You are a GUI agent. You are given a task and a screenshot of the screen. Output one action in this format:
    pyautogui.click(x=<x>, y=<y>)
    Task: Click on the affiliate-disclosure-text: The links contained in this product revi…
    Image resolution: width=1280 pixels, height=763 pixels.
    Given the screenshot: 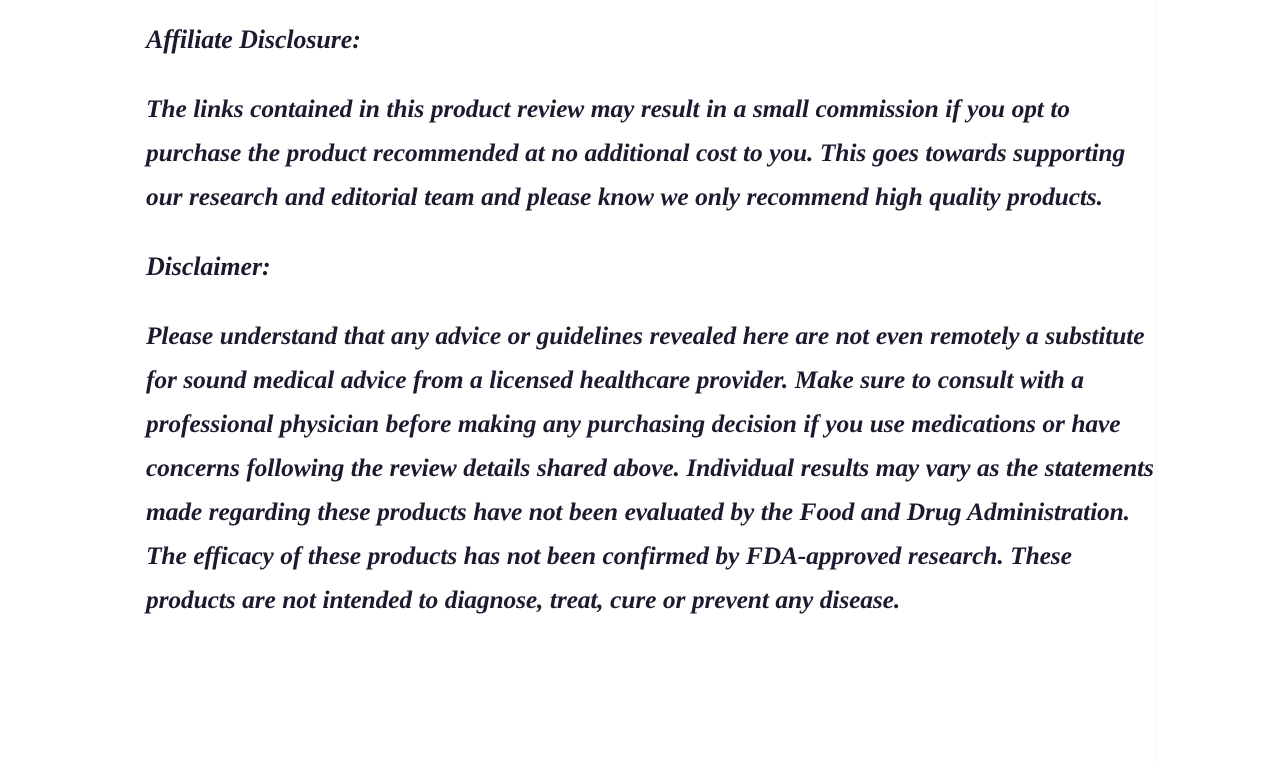 What is the action you would take?
    pyautogui.click(x=636, y=152)
    